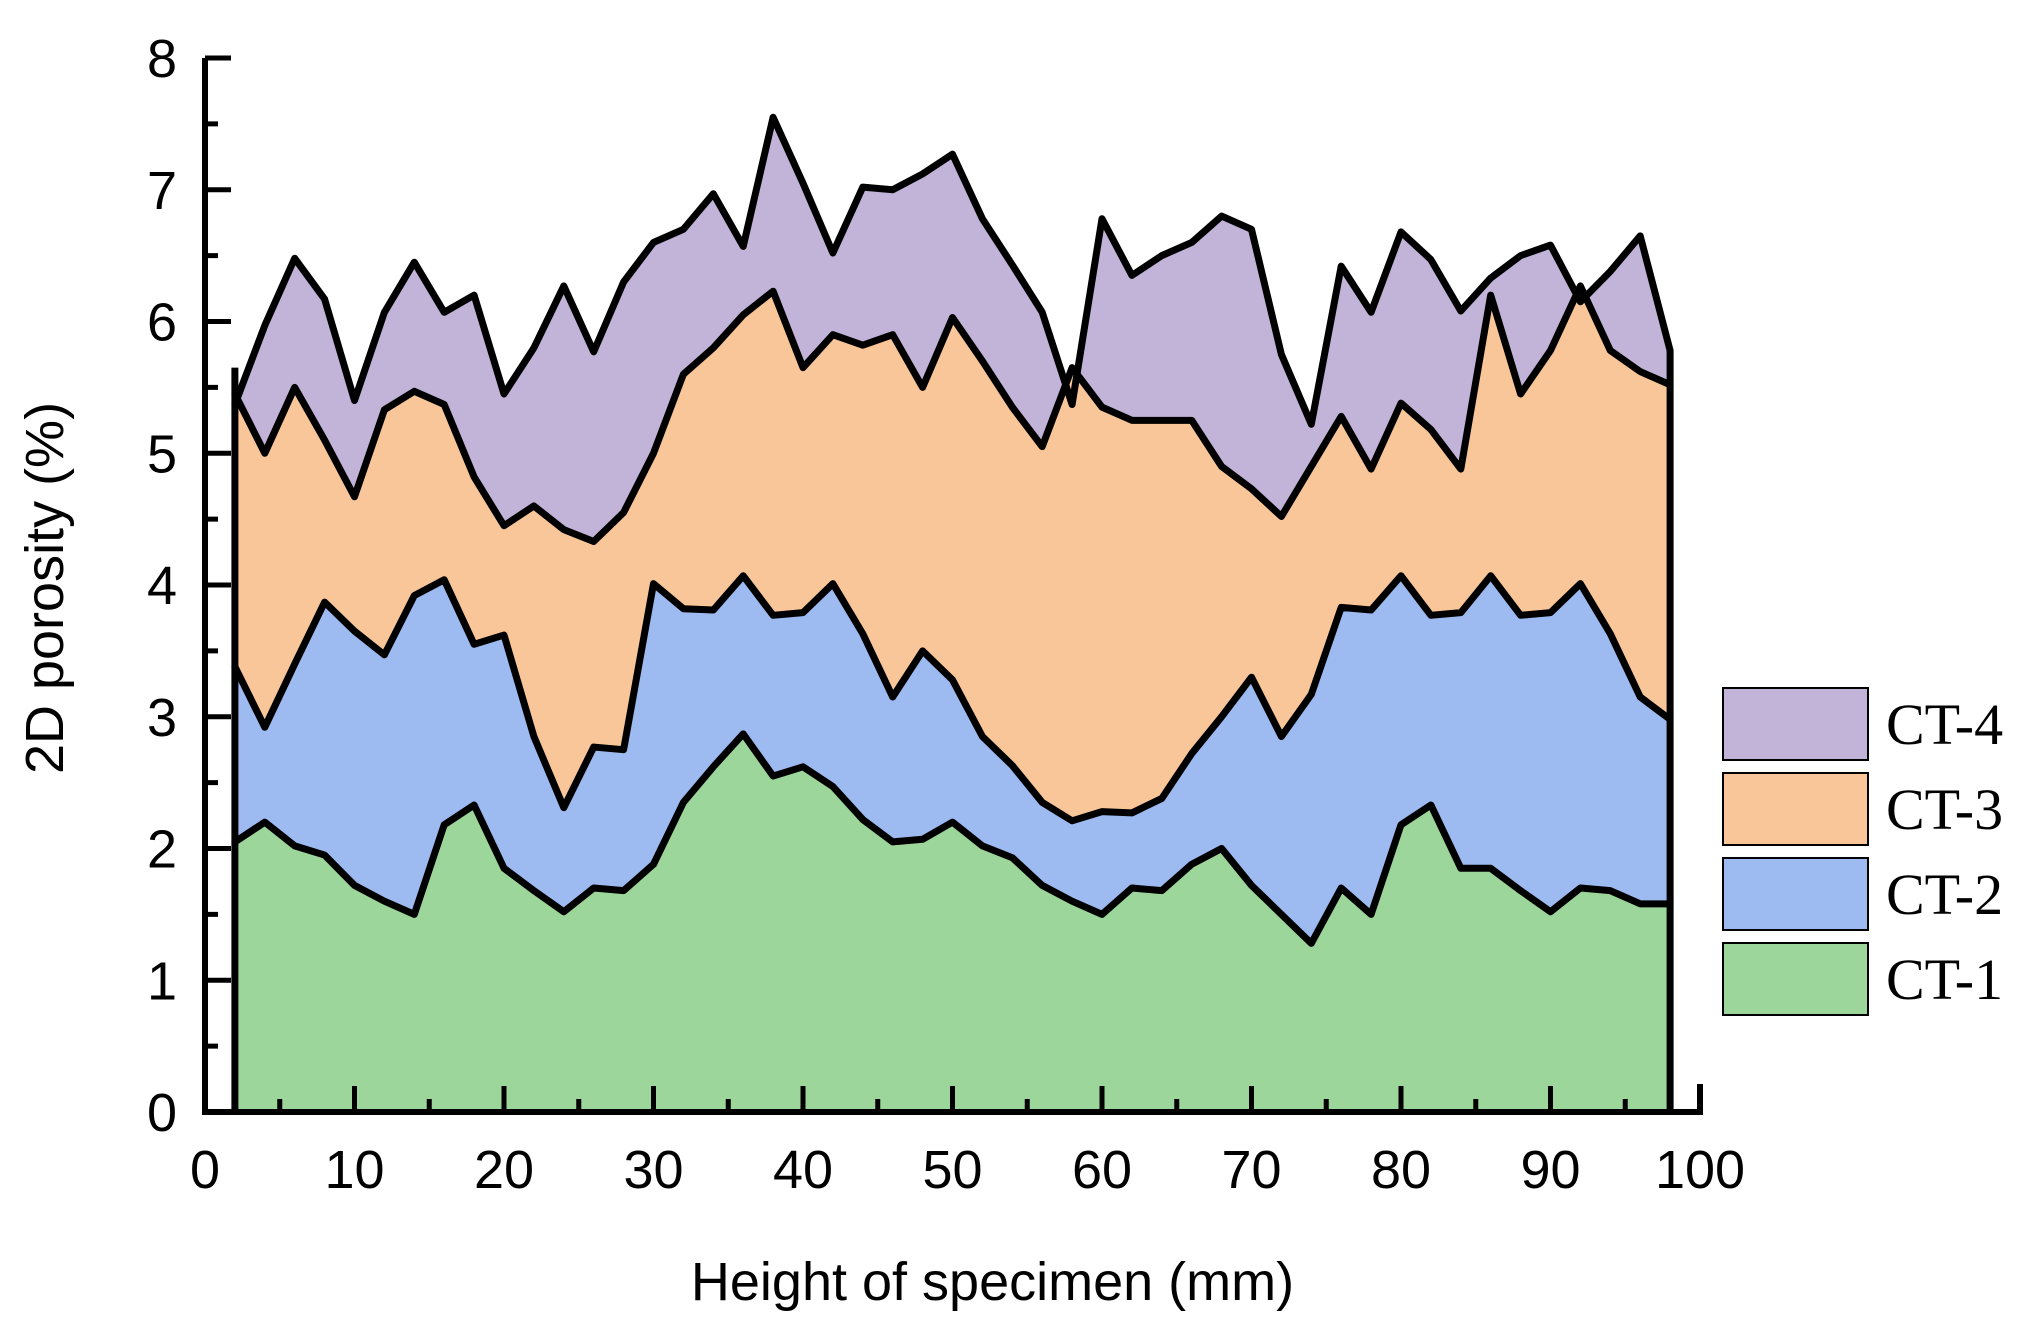 This screenshot has width=2044, height=1331. Describe the element at coordinates (1862, 851) in the screenshot. I see `legend: CT-4 CT-3 CT-2 CT-1` at that location.